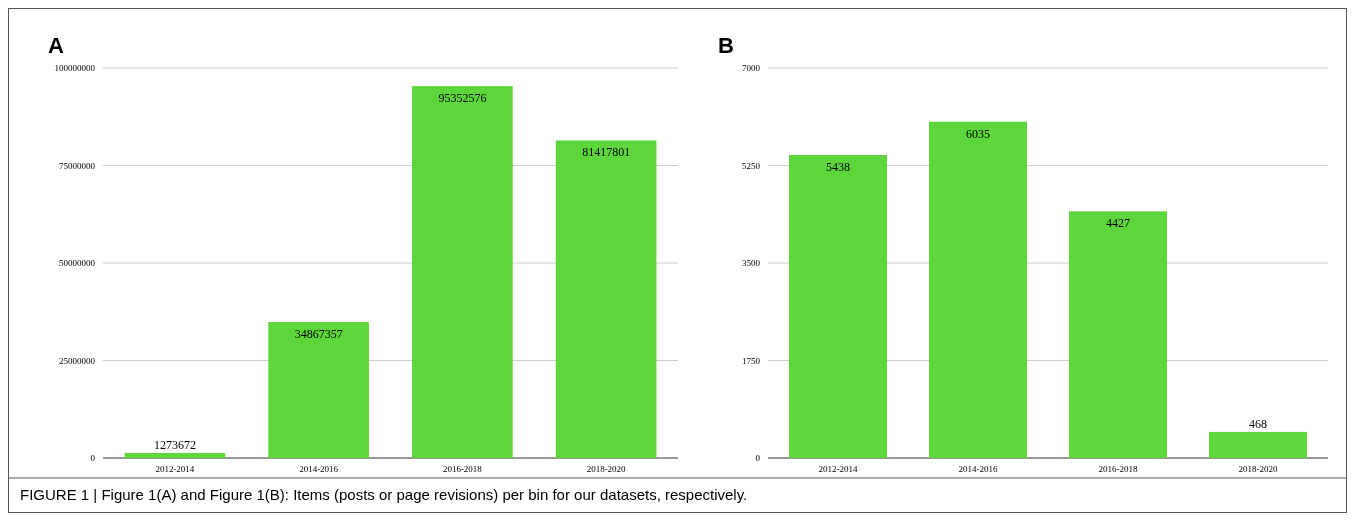 The image size is (1355, 521). What do you see at coordinates (318, 334) in the screenshot?
I see `data-label: 34867357` at bounding box center [318, 334].